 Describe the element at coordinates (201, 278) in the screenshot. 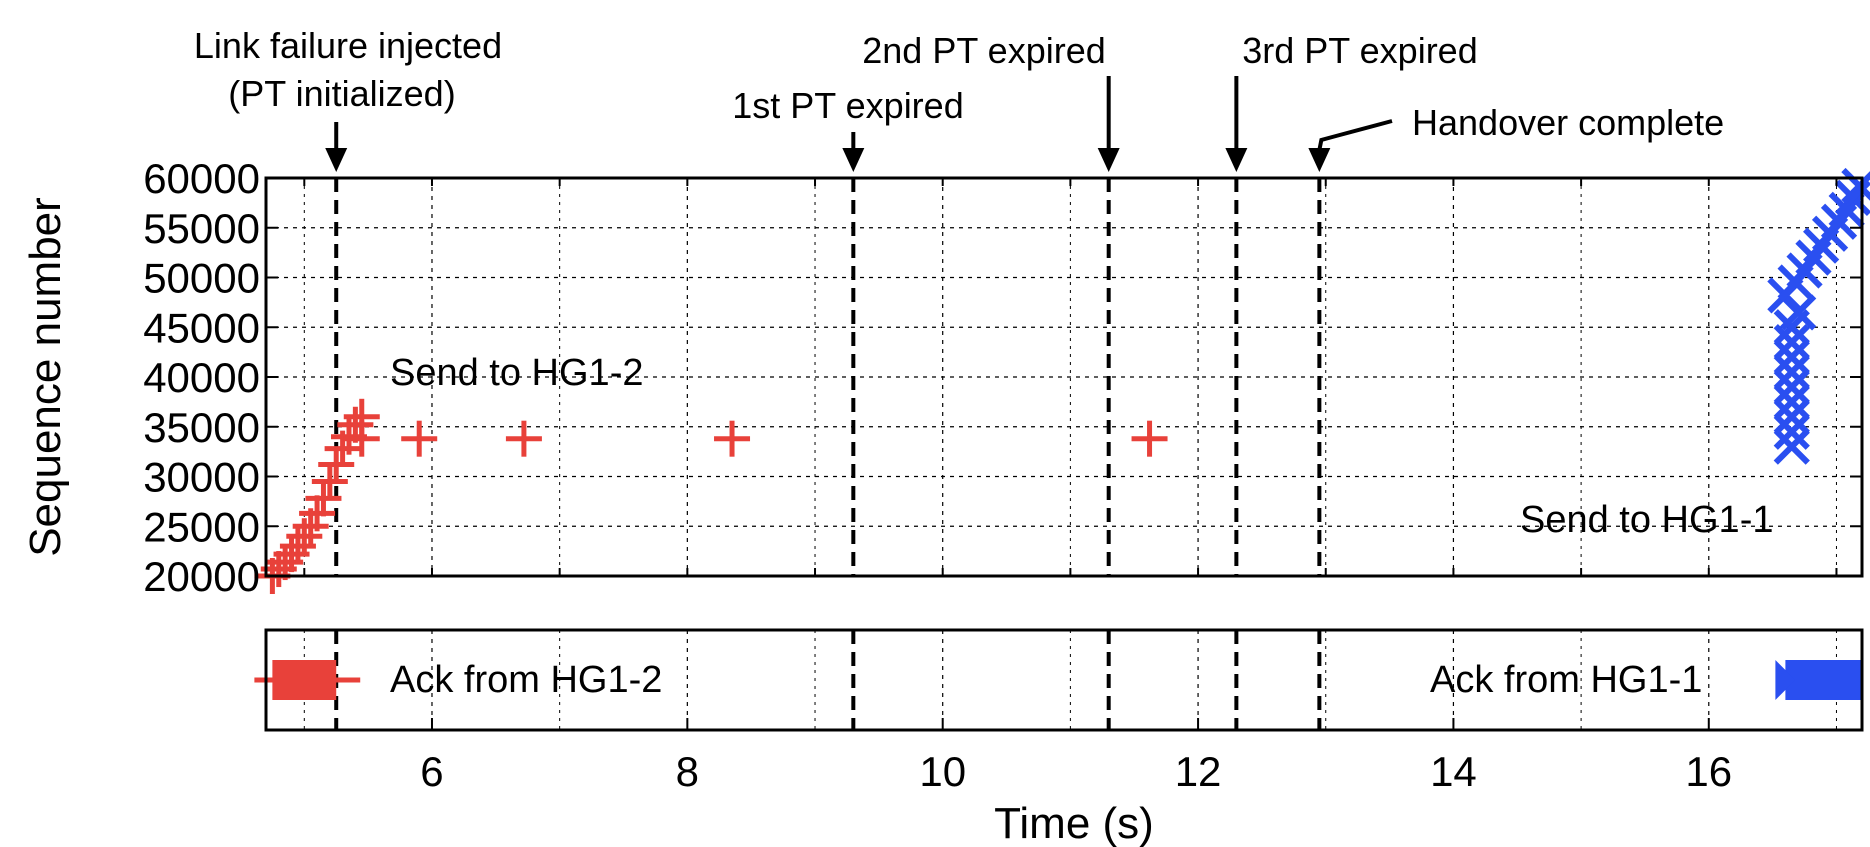

I see `y-tick-label: 50000` at that location.